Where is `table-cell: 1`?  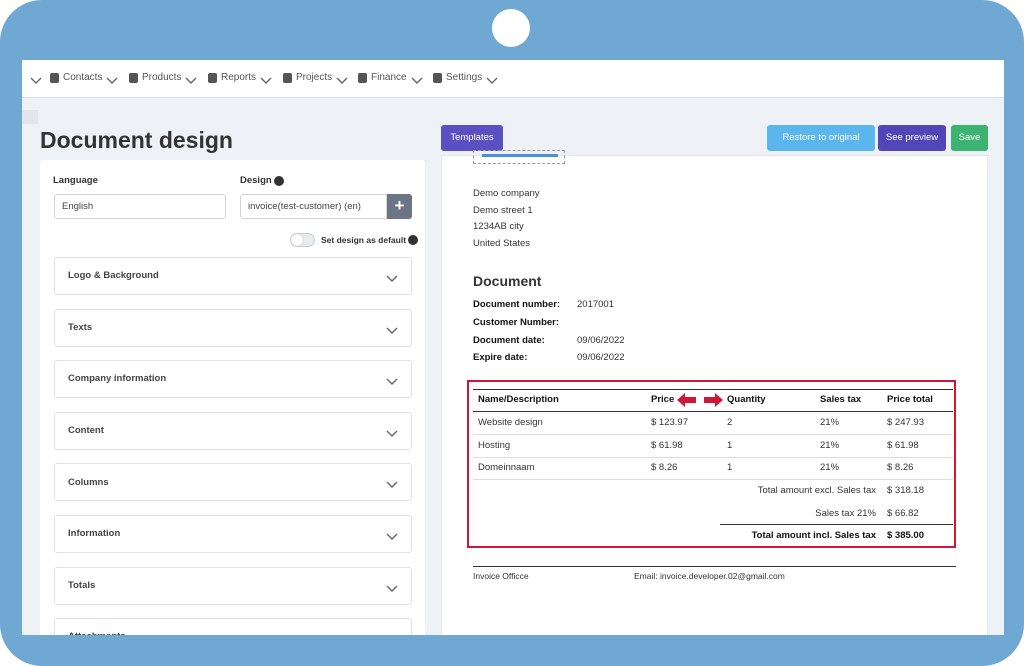 table-cell: 1 is located at coordinates (730, 468).